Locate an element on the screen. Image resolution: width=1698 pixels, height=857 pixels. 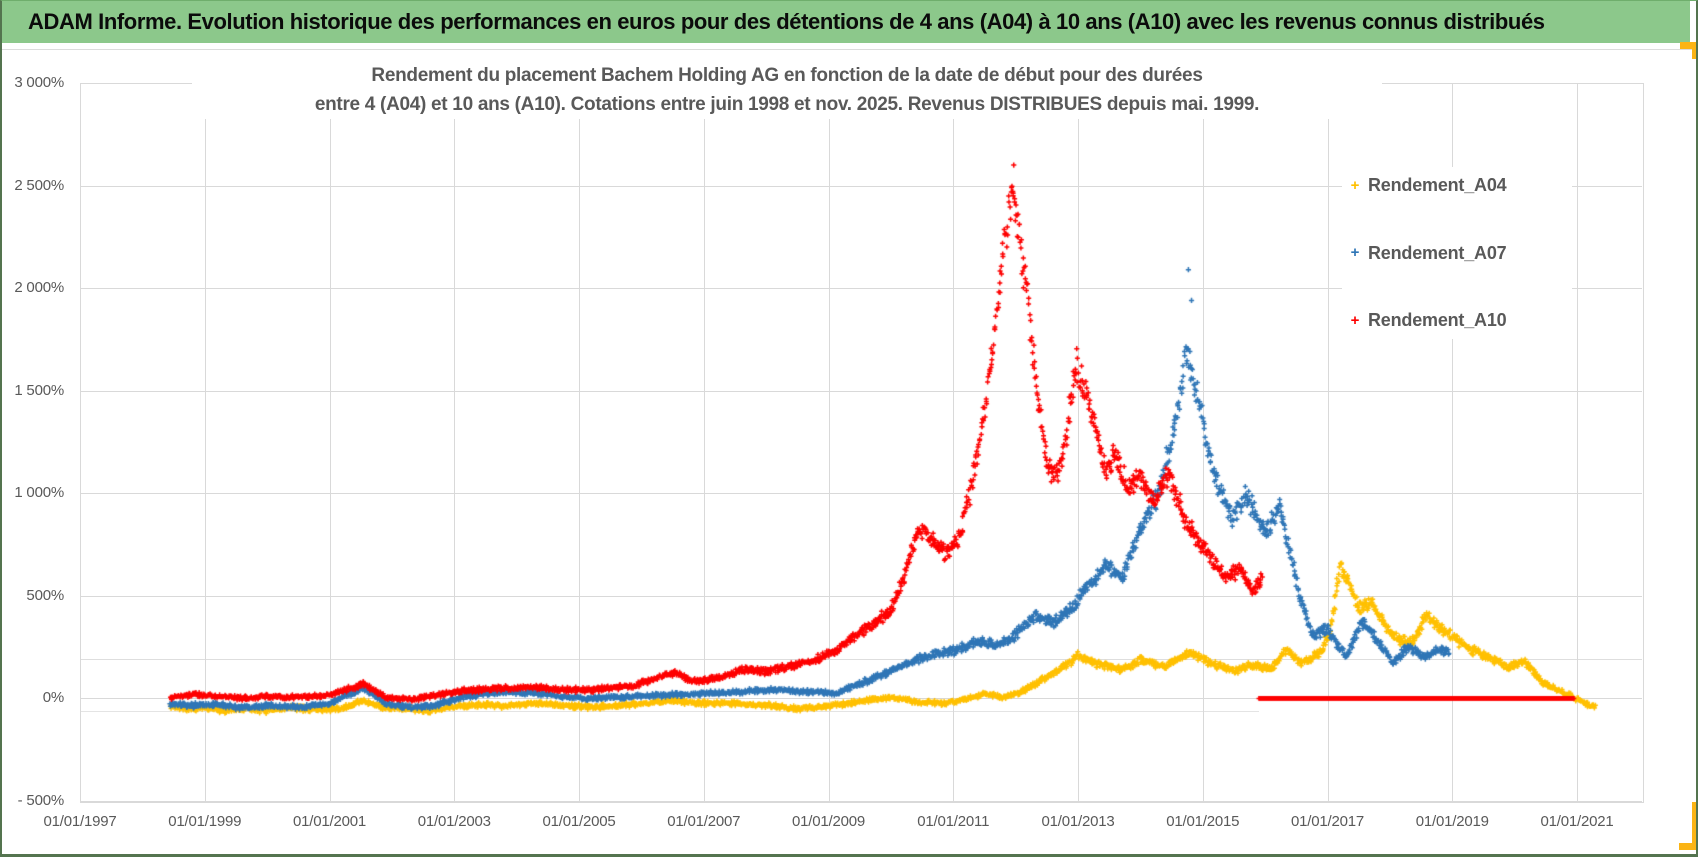
x-tick-label: 01/01/2017 is located at coordinates (1327, 821).